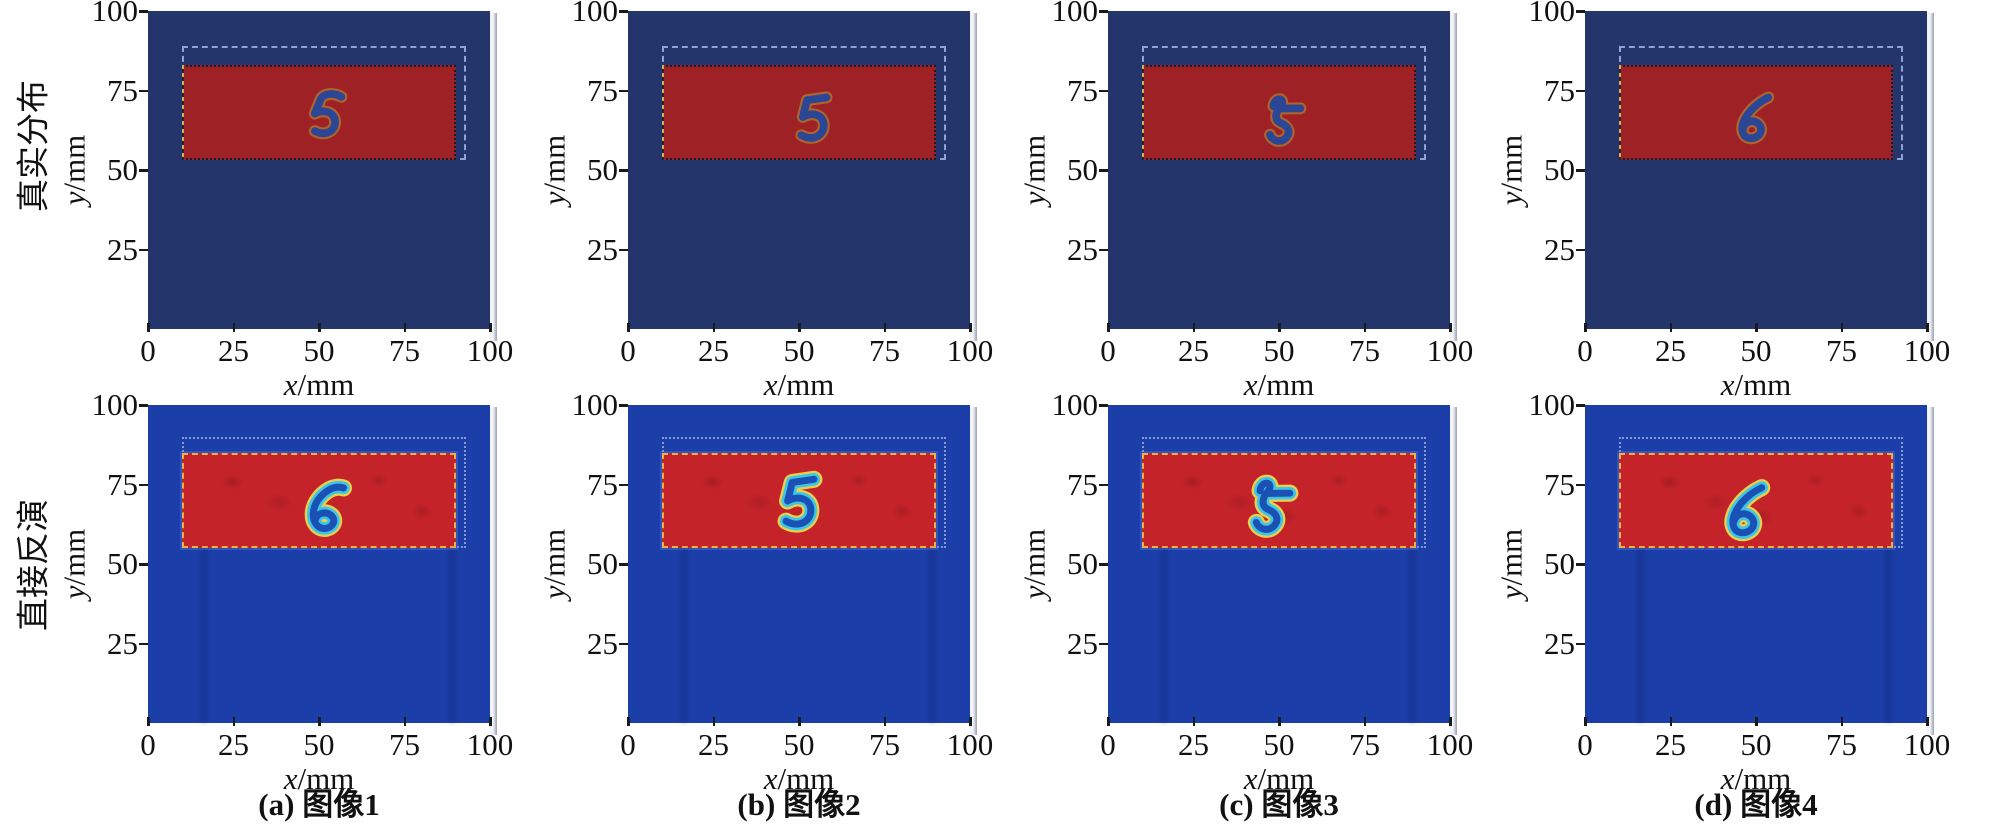 The width and height of the screenshot is (2008, 829). What do you see at coordinates (799, 804) in the screenshot?
I see `panel-caption-b: (b) 图像2` at bounding box center [799, 804].